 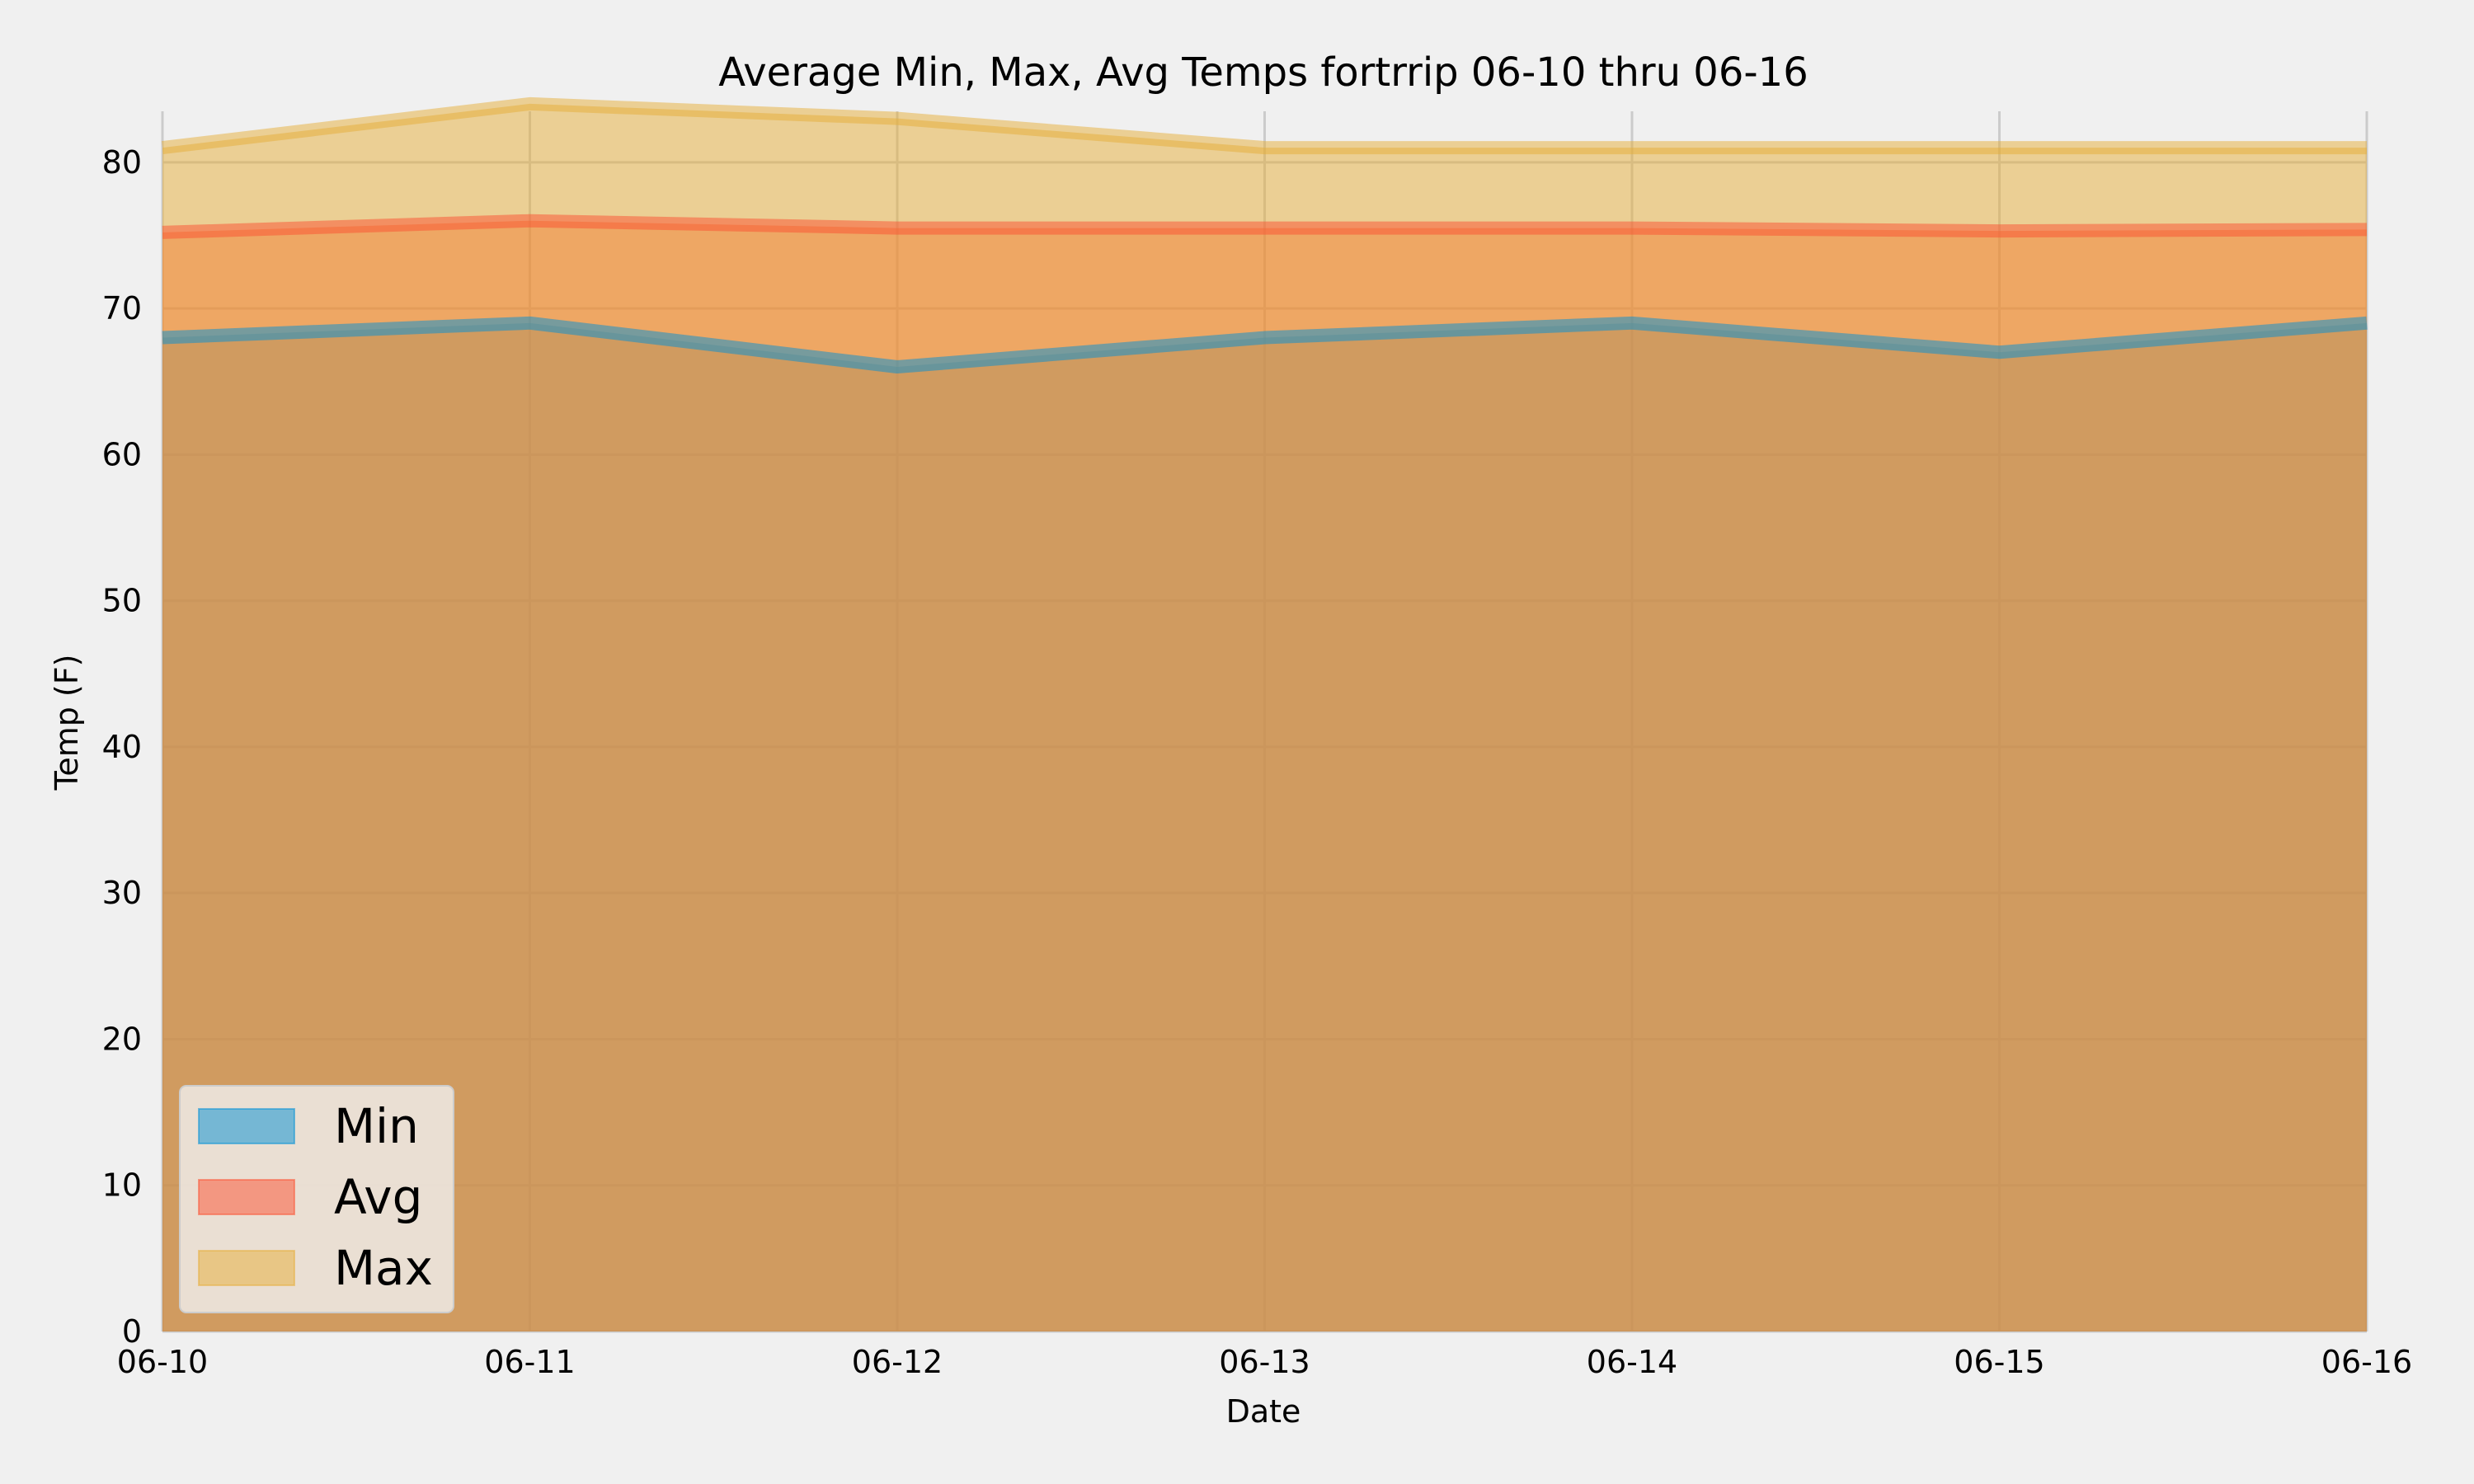 What do you see at coordinates (132, 1331) in the screenshot?
I see `y-tick-label: 0` at bounding box center [132, 1331].